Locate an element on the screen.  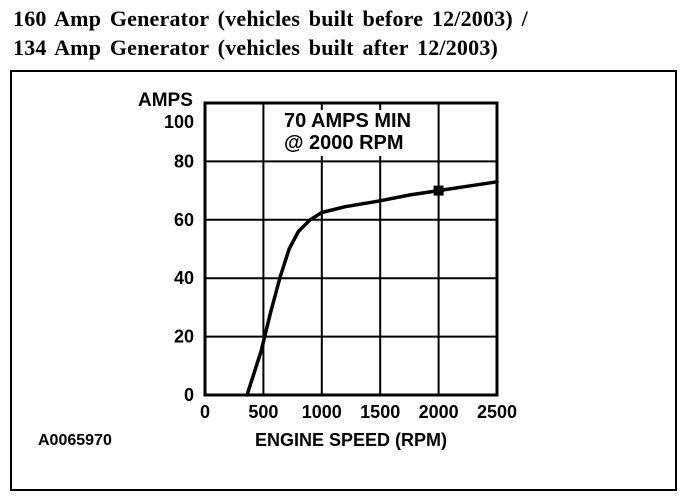
x-tick-label-1000: 1000 is located at coordinates (322, 412).